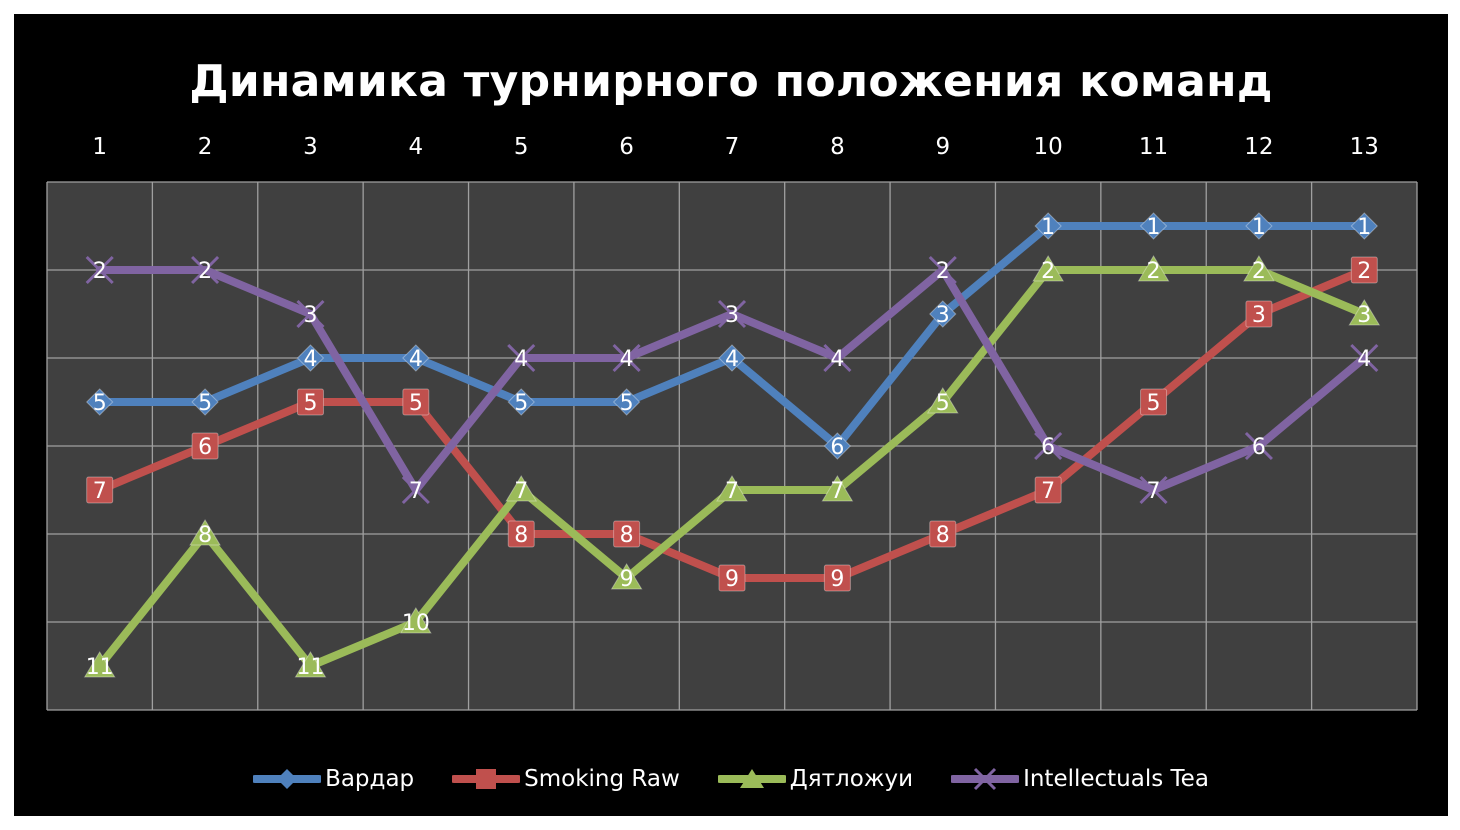  Describe the element at coordinates (626, 147) in the screenshot. I see `x-tick-label: 6` at that location.